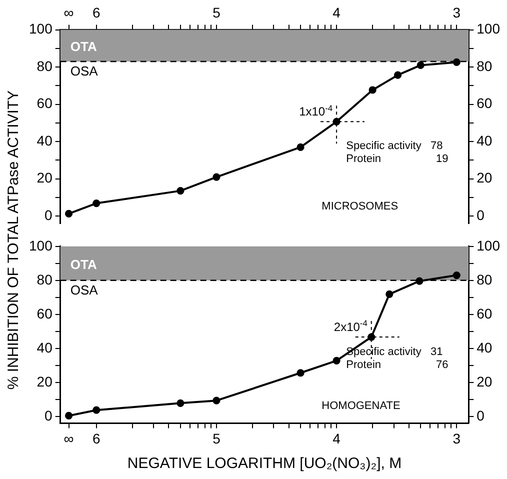 This screenshot has width=507, height=479. Describe the element at coordinates (394, 146) in the screenshot. I see `annotation: Specific activity 78` at that location.